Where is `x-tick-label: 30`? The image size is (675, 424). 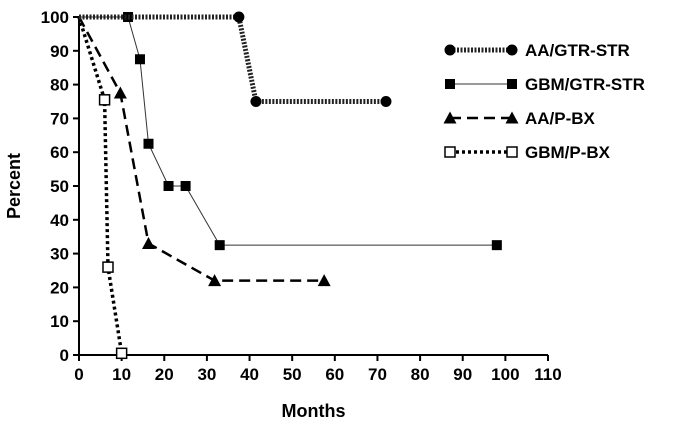 x-tick-label: 30 is located at coordinates (206, 374).